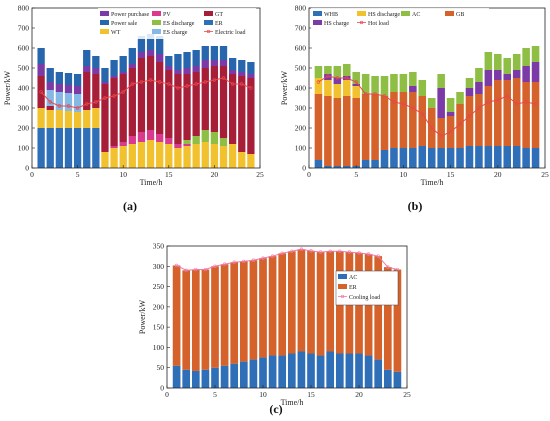 Image resolution: width=550 pixels, height=421 pixels. I want to click on y-tick-label: 800, so click(24, 8).